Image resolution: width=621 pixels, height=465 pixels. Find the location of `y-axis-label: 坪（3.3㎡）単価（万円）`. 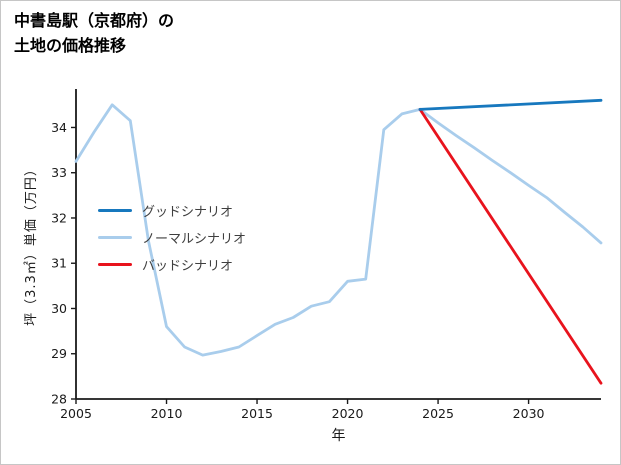

y-axis-label: 坪（3.3㎡）単価（万円） is located at coordinates (31, 244).